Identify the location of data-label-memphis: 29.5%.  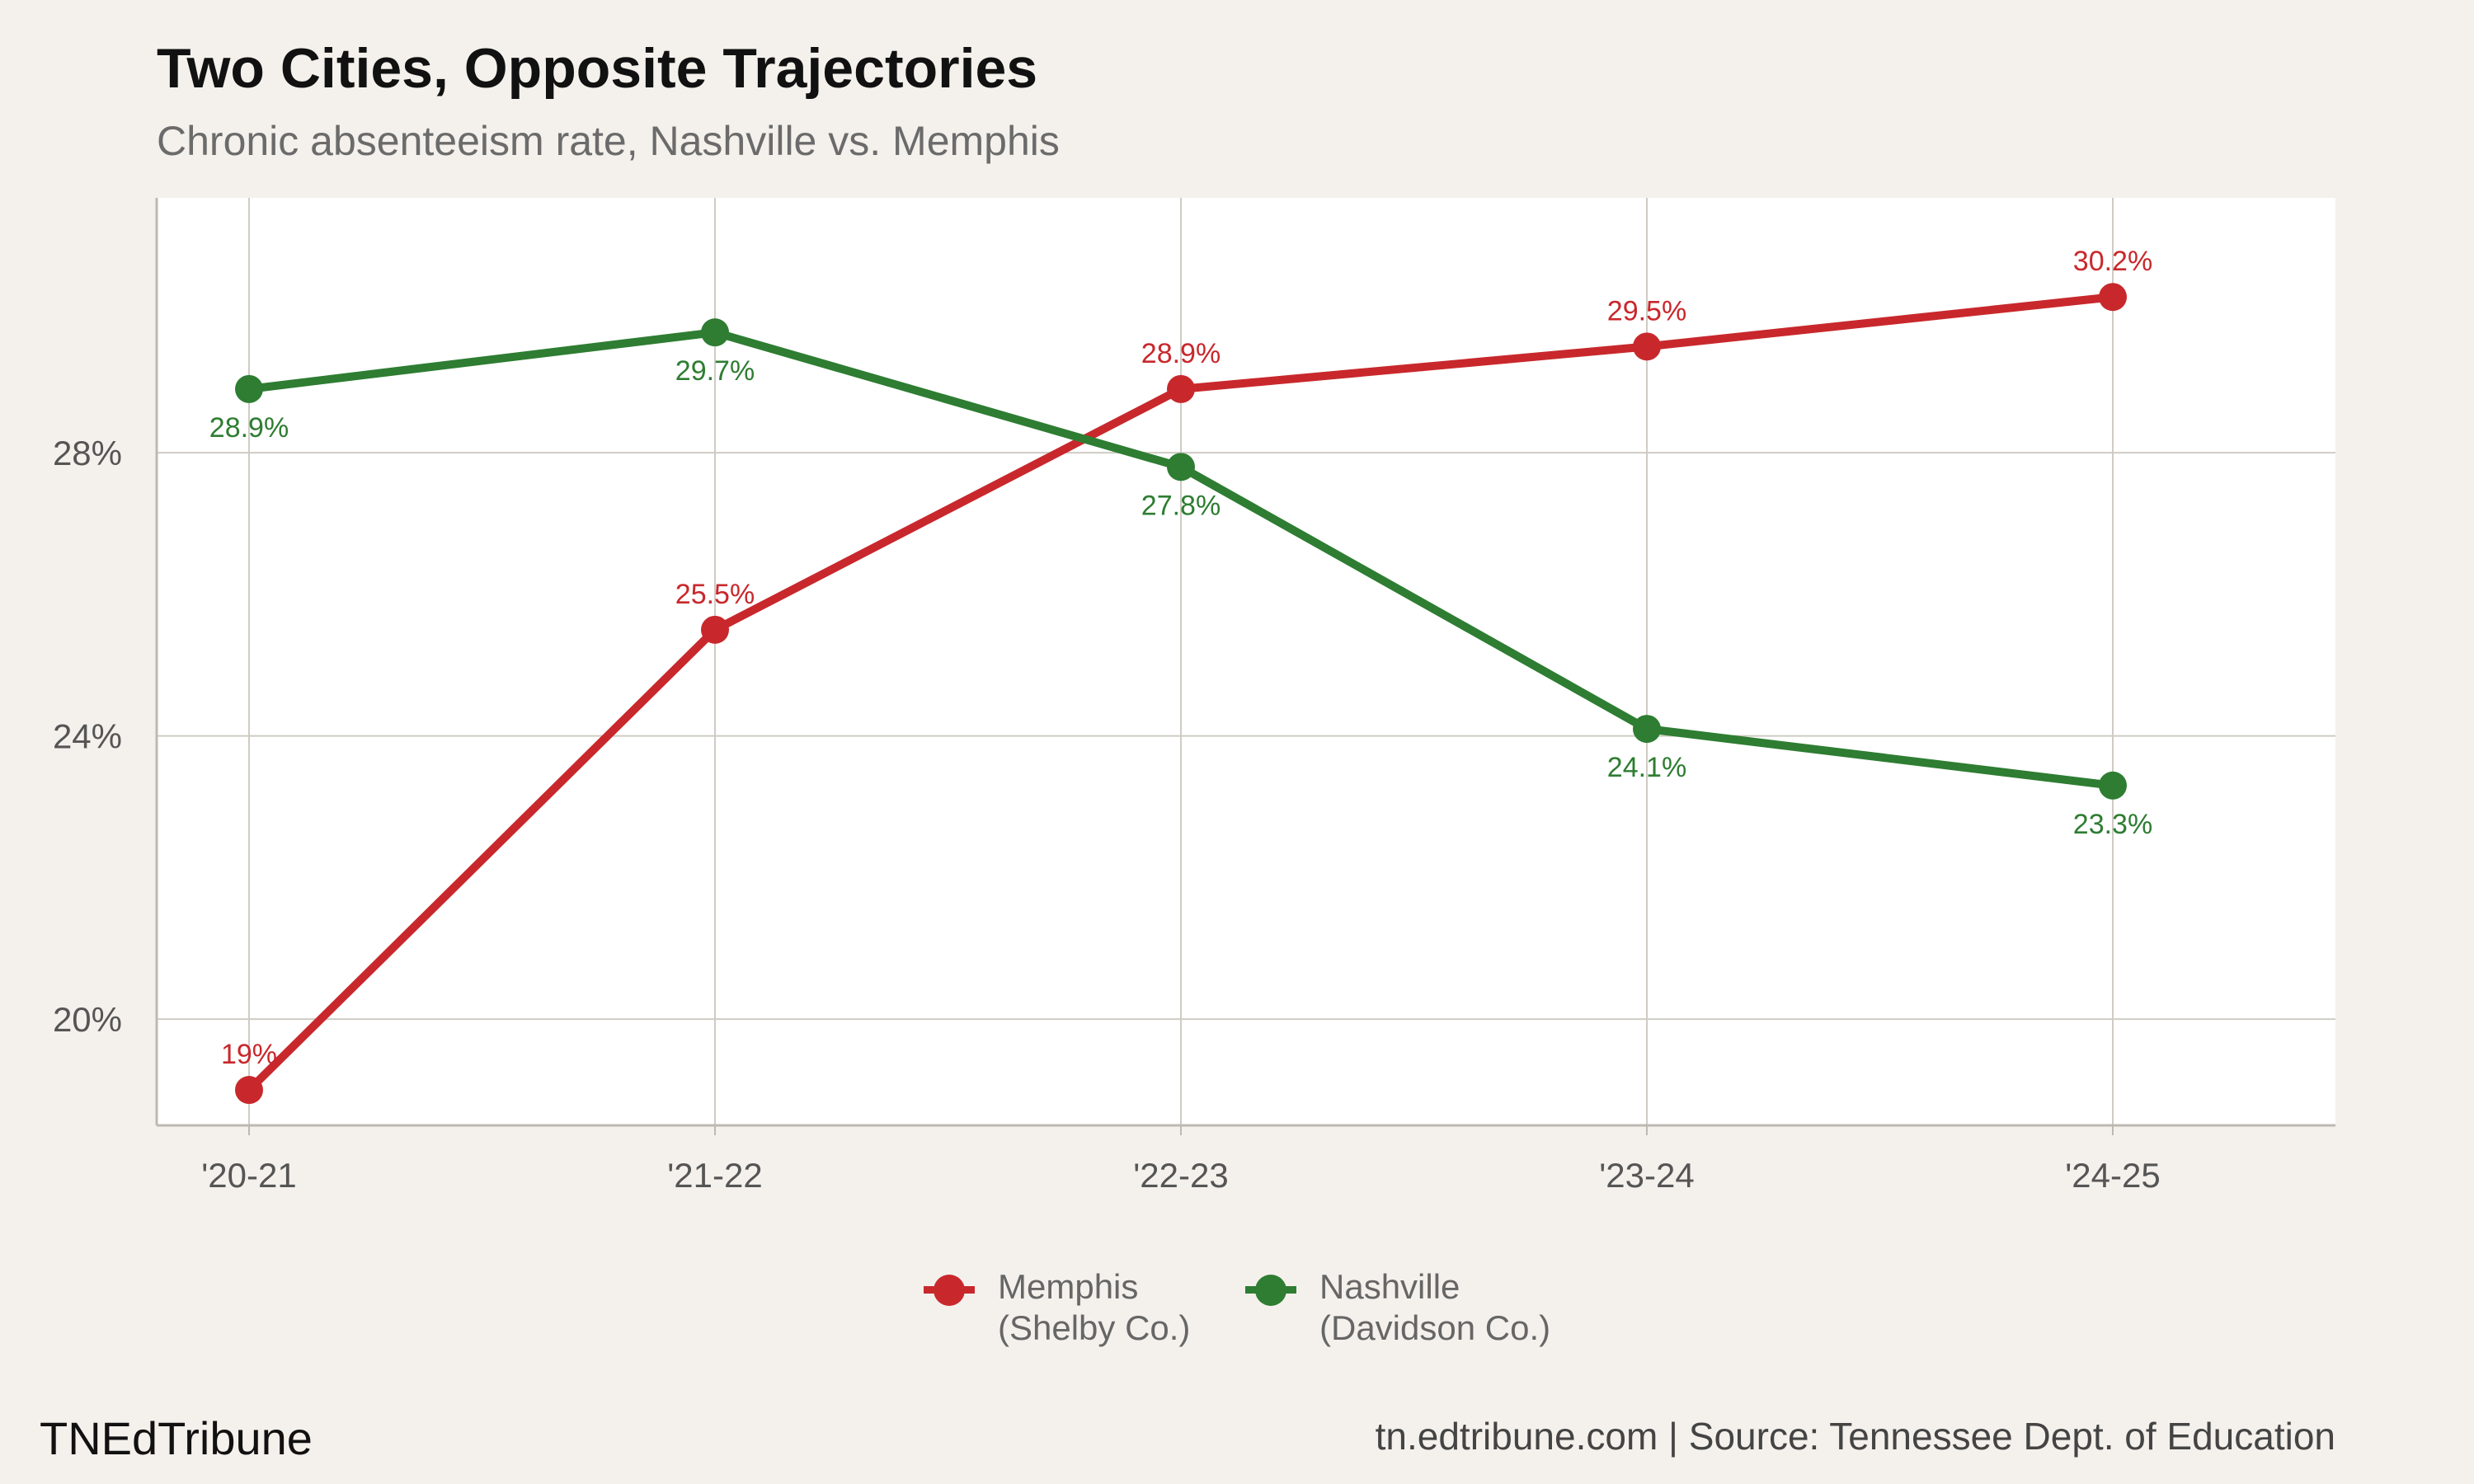
(1646, 310).